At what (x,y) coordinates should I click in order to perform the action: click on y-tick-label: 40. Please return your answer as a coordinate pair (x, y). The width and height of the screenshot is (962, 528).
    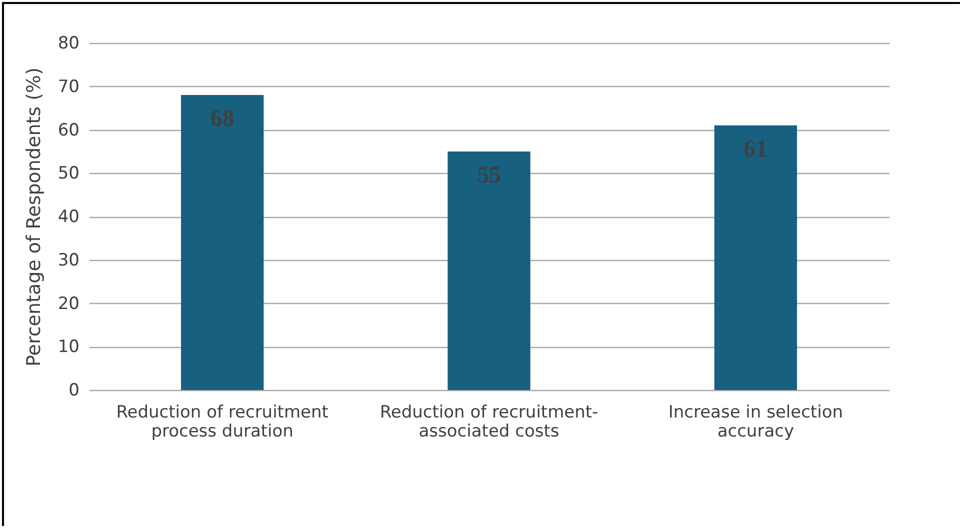
    Looking at the image, I should click on (69, 217).